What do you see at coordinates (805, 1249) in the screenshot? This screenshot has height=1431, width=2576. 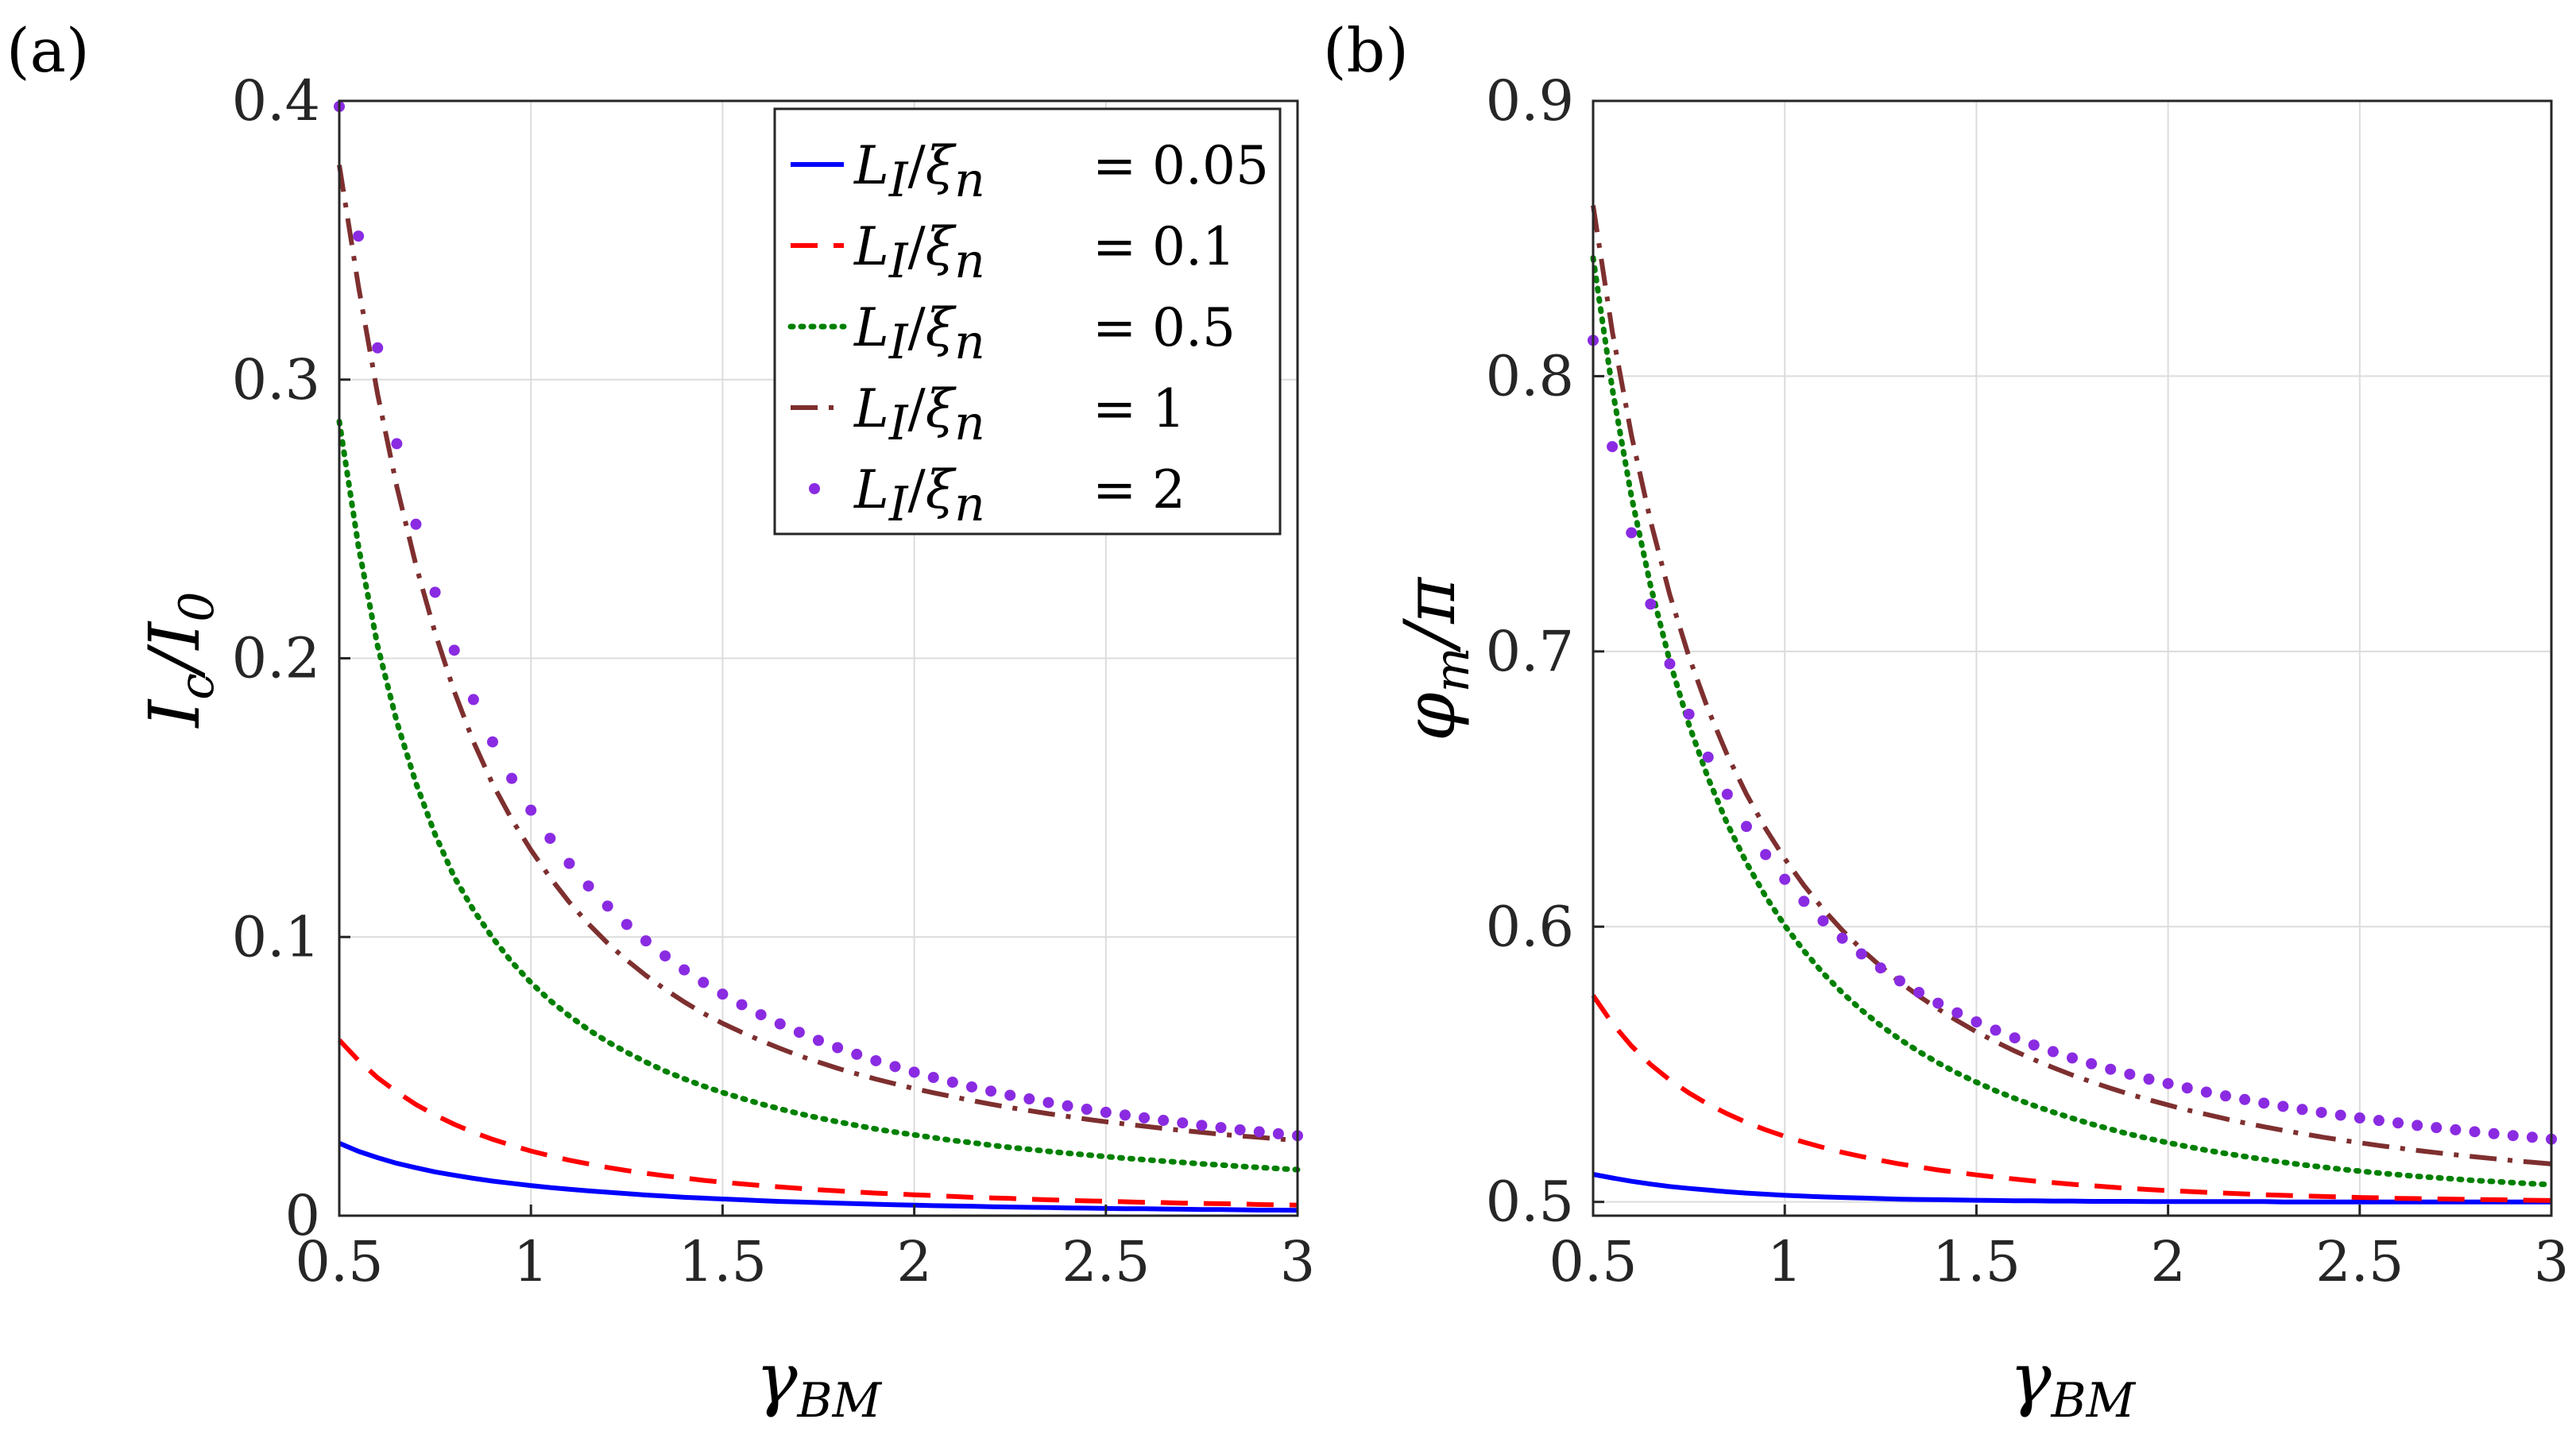 I see `x-ticks-a: 0.5 1 1.5 2 2.5 3` at bounding box center [805, 1249].